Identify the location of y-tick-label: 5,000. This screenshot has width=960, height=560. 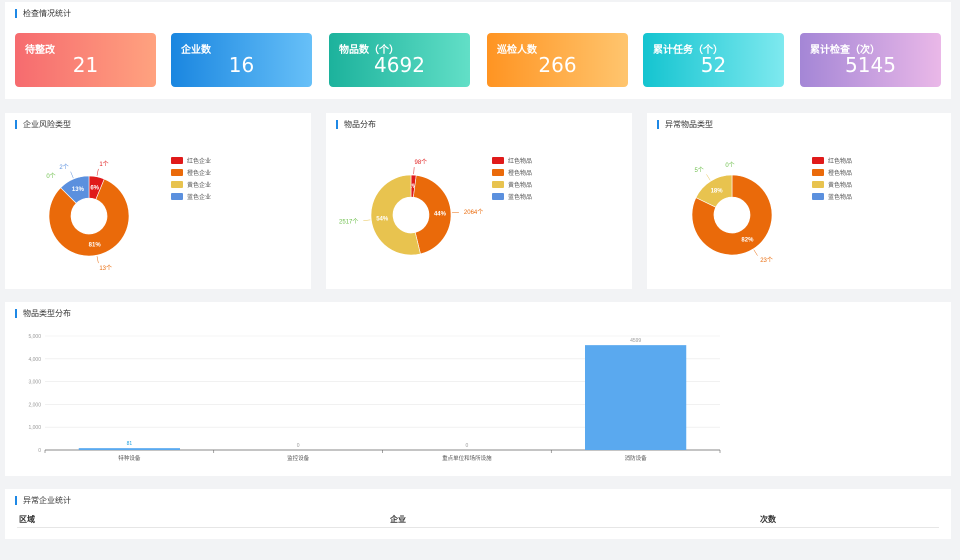
(34, 337).